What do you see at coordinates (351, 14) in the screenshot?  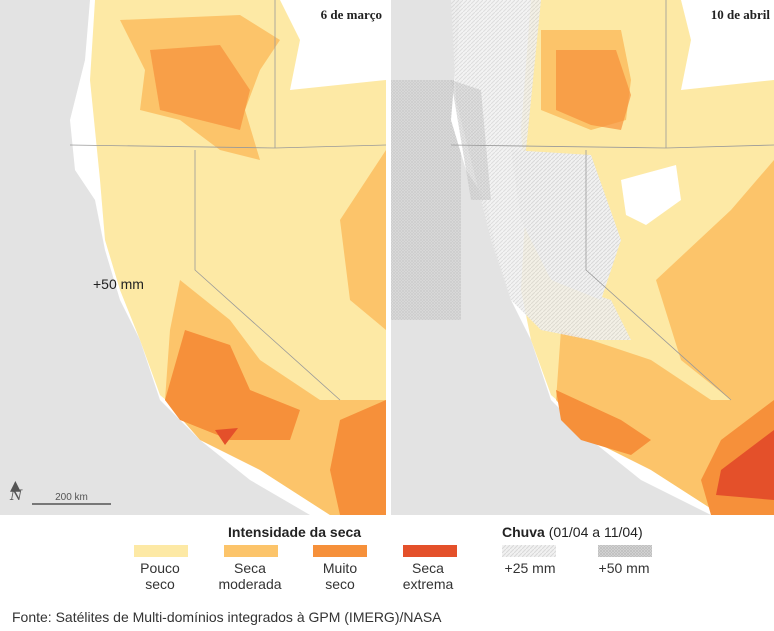 I see `panel-date-title: 6 de março` at bounding box center [351, 14].